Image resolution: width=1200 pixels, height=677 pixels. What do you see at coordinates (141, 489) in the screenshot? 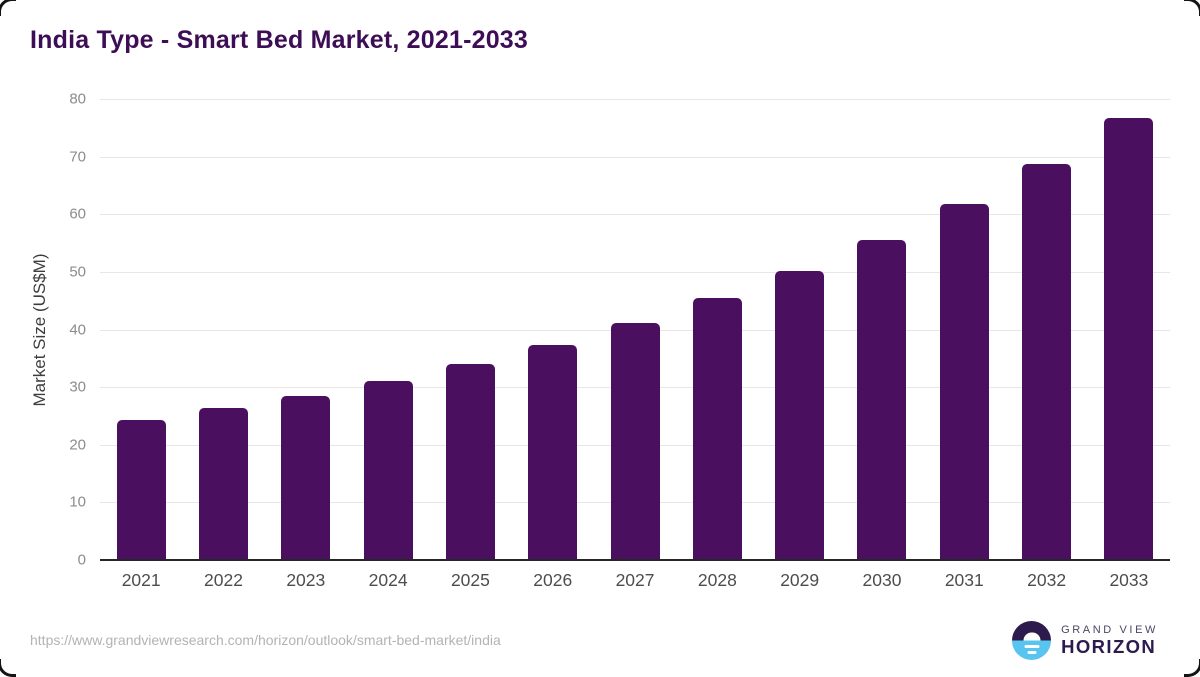
I see `bar-2021` at bounding box center [141, 489].